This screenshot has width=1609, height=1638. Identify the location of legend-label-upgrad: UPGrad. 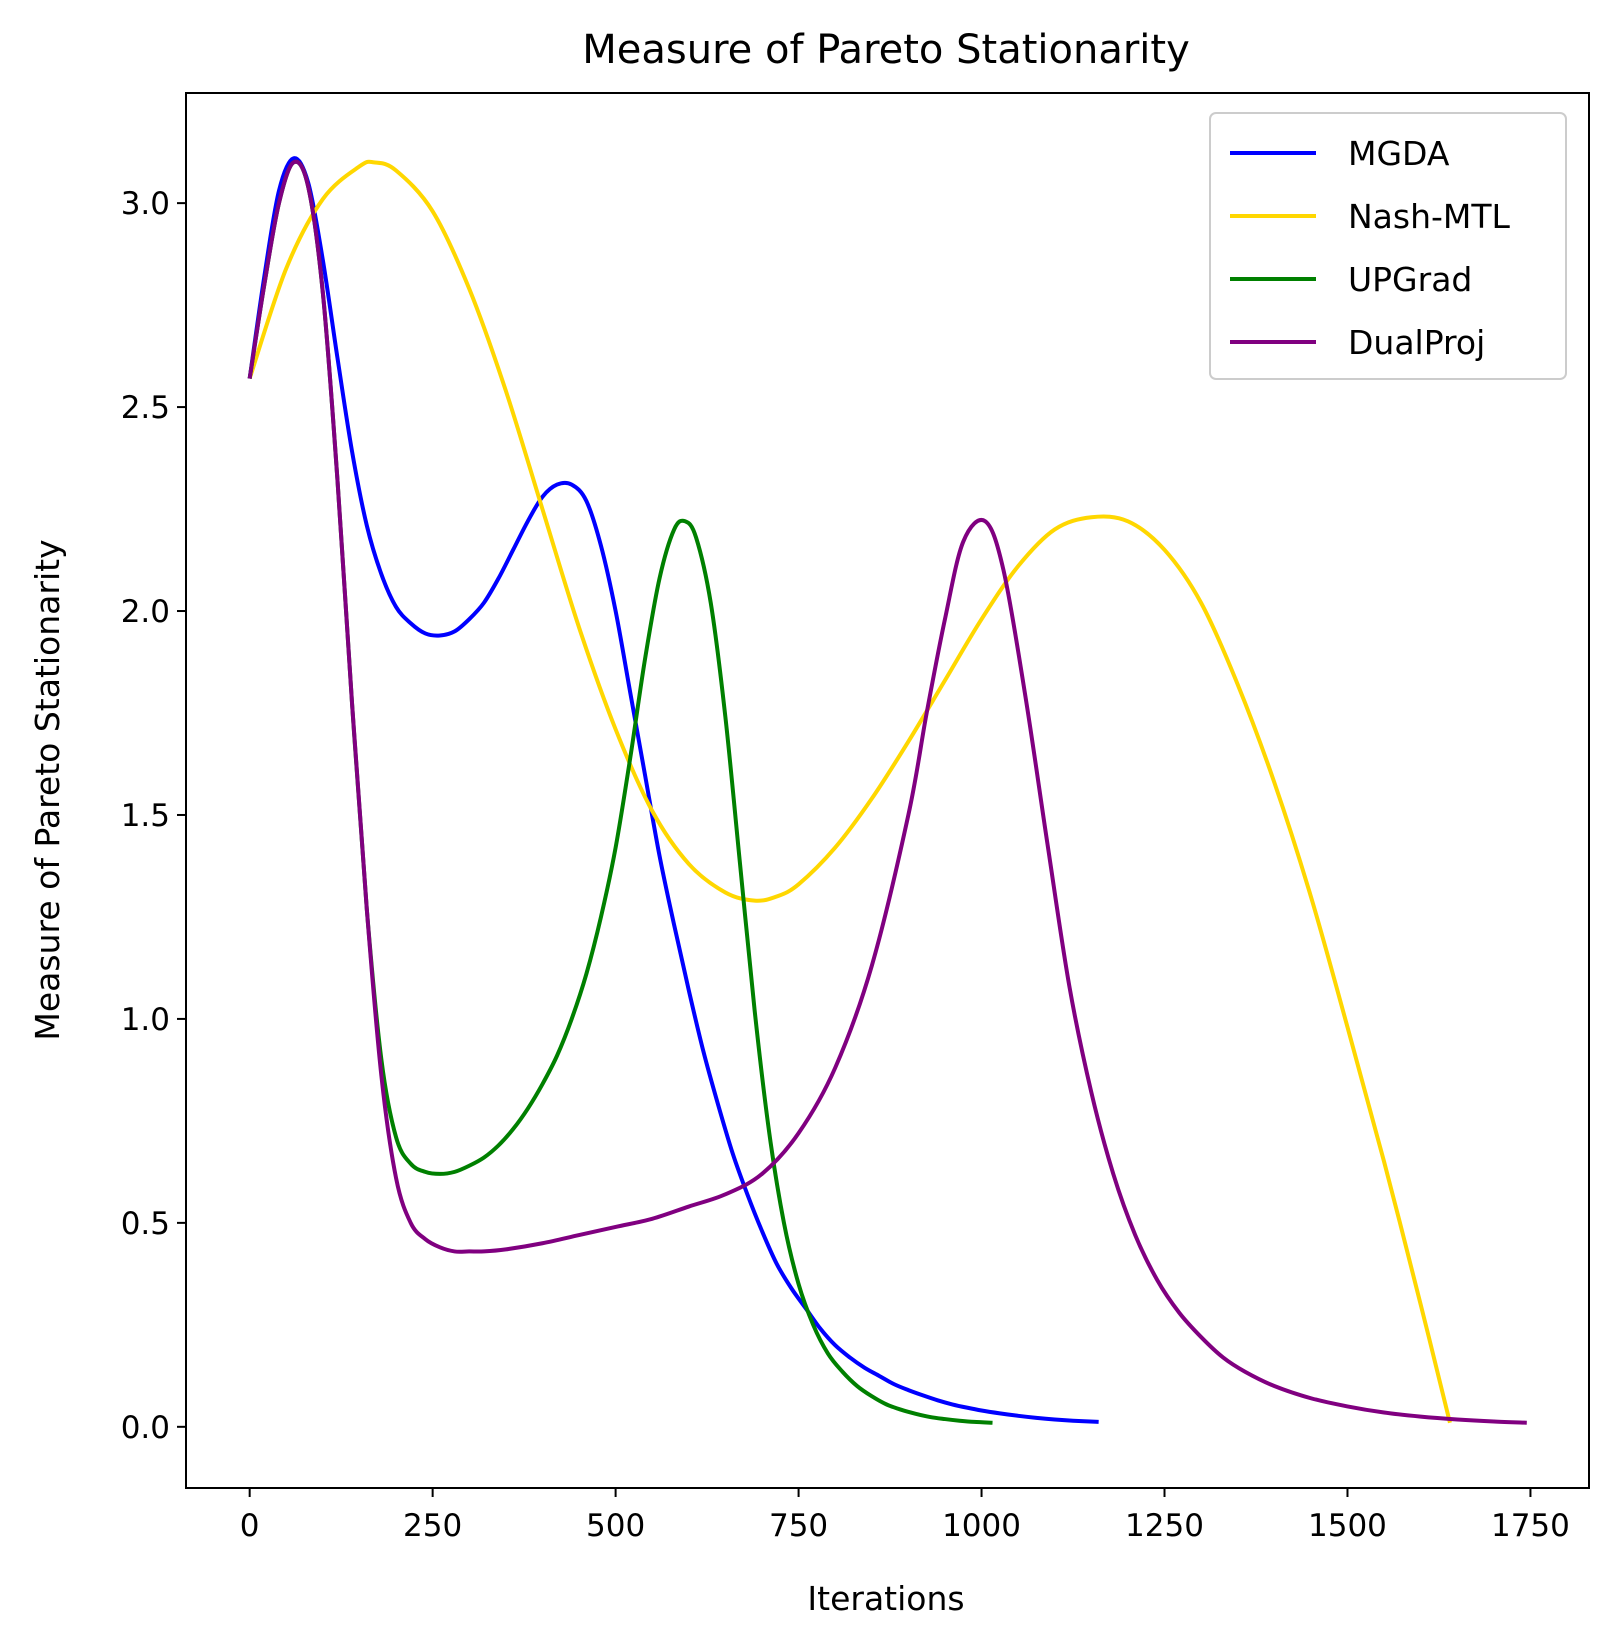
(1410, 279).